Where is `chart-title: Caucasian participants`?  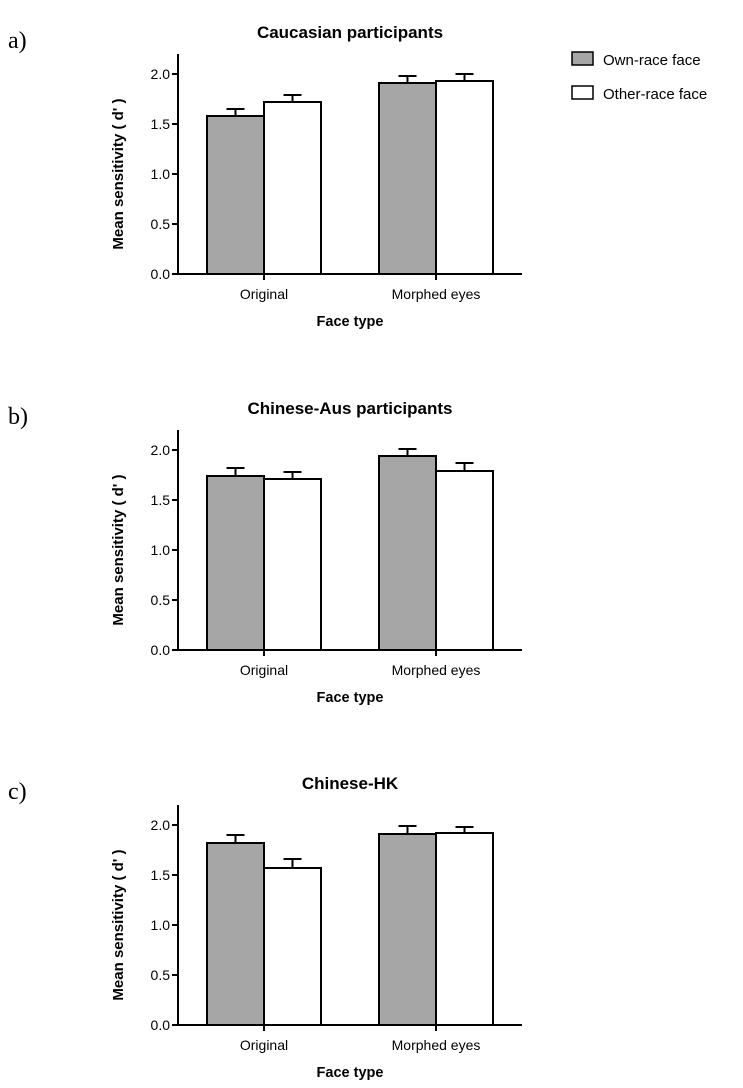
chart-title: Caucasian participants is located at coordinates (350, 32).